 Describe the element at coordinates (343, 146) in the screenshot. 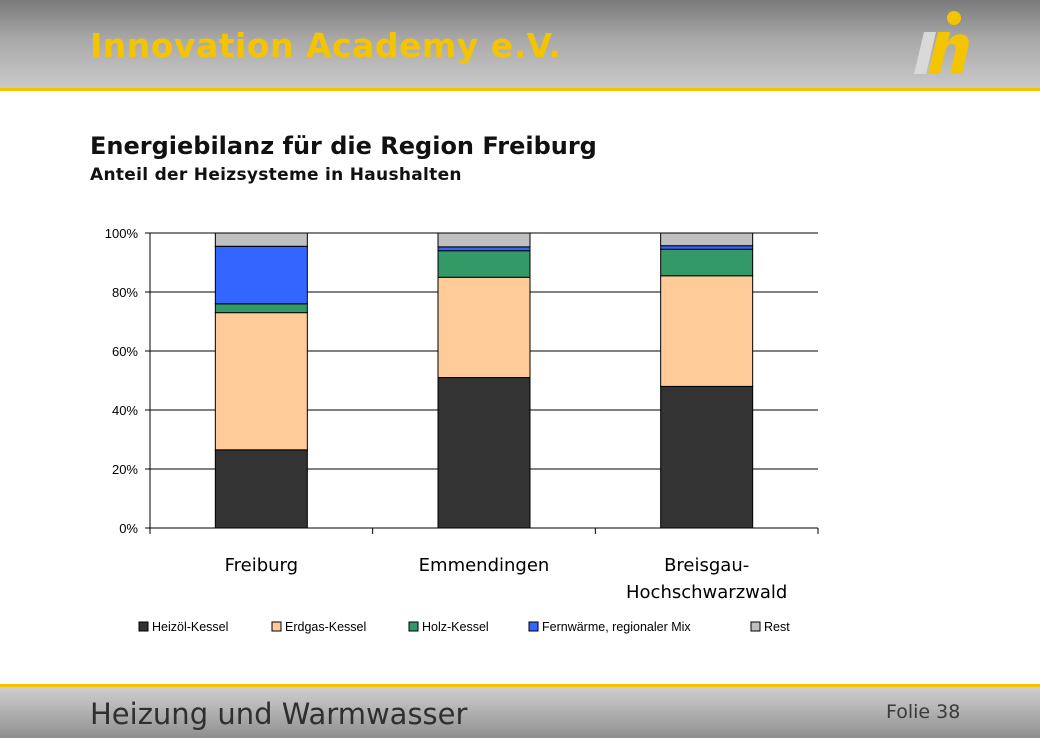

I see `slide-title: Energiebilanz für die Region Freiburg` at that location.